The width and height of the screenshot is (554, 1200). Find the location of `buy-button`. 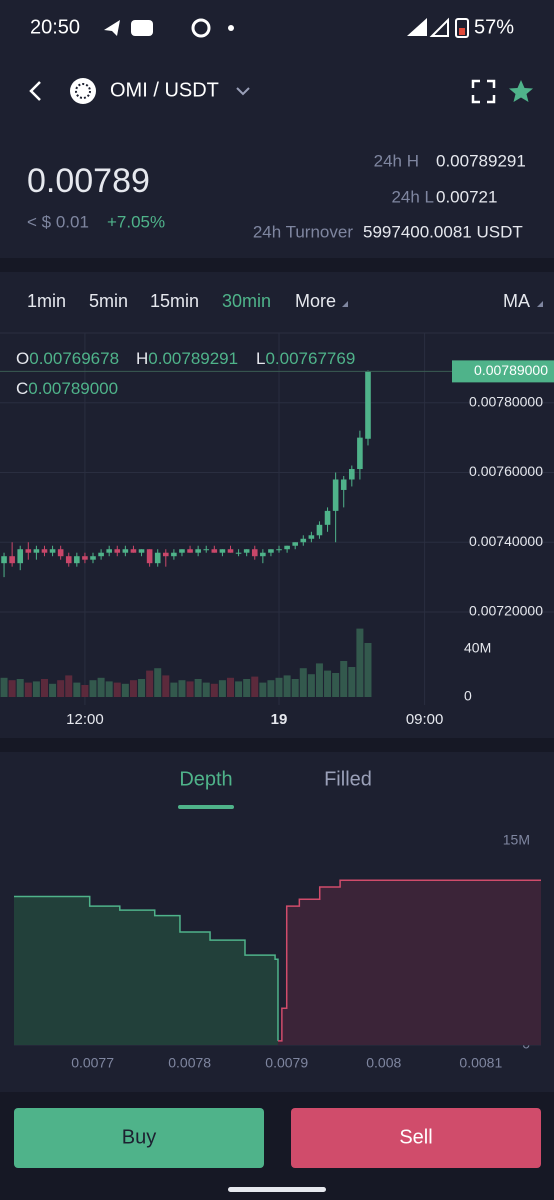

buy-button is located at coordinates (139, 1138).